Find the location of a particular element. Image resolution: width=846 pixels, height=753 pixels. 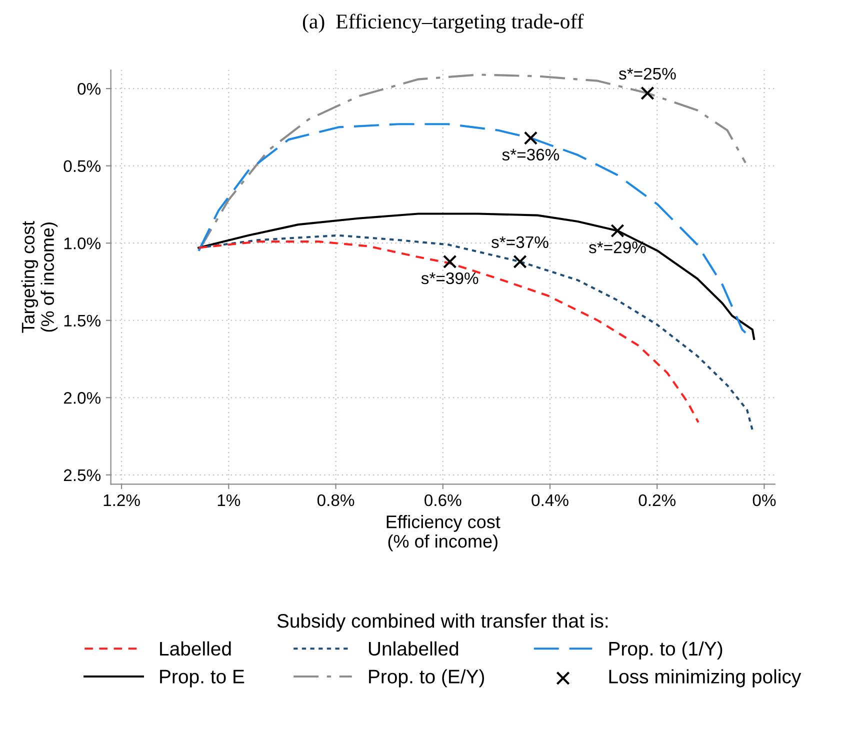

annotation: s*=37% is located at coordinates (520, 242).